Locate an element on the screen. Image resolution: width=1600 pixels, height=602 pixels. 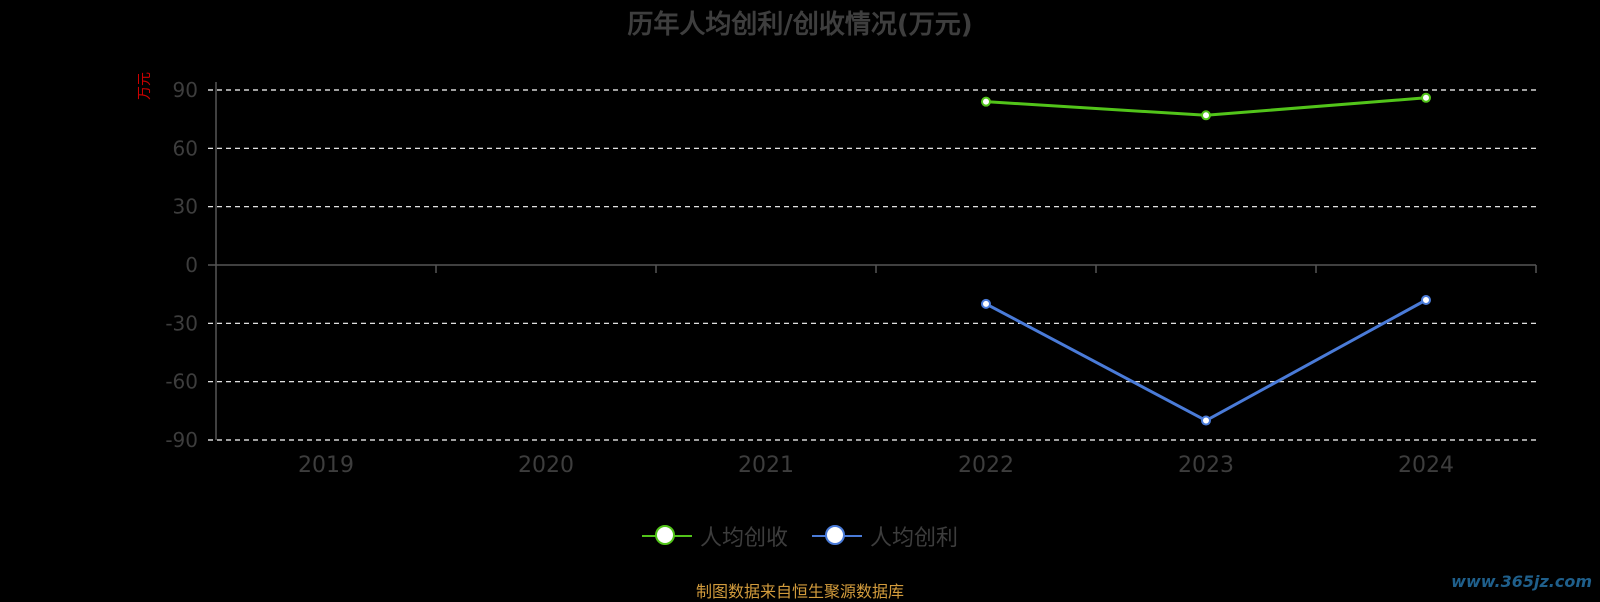
x-tick-label: 2020 is located at coordinates (546, 465).